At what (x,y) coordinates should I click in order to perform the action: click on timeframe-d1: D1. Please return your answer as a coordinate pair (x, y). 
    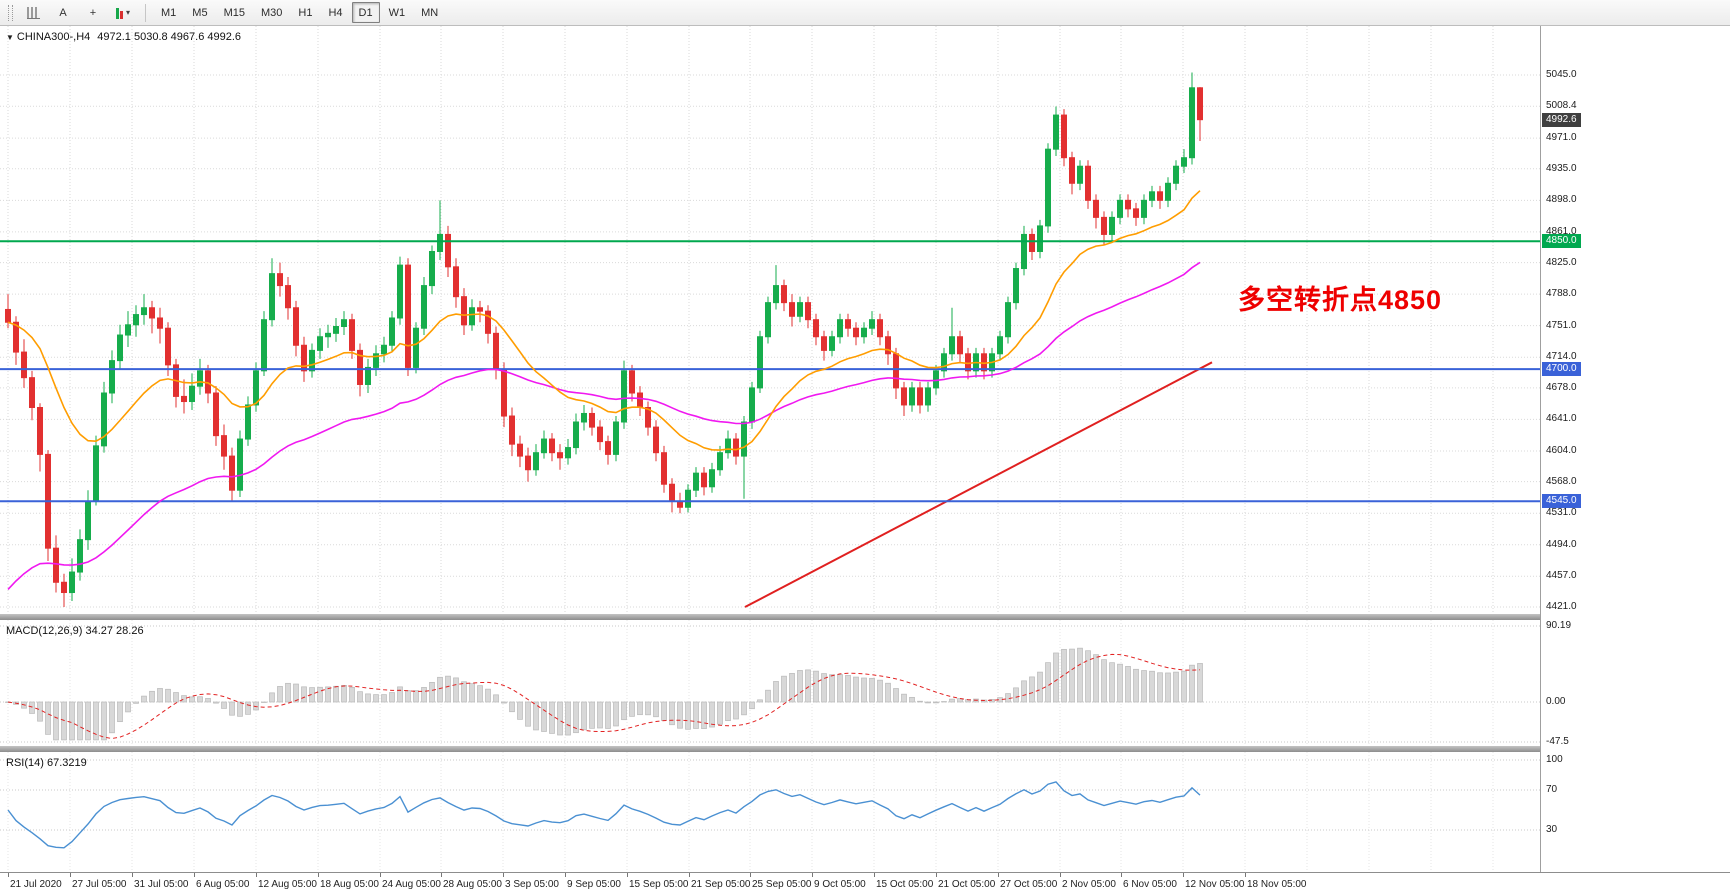
    Looking at the image, I should click on (365, 12).